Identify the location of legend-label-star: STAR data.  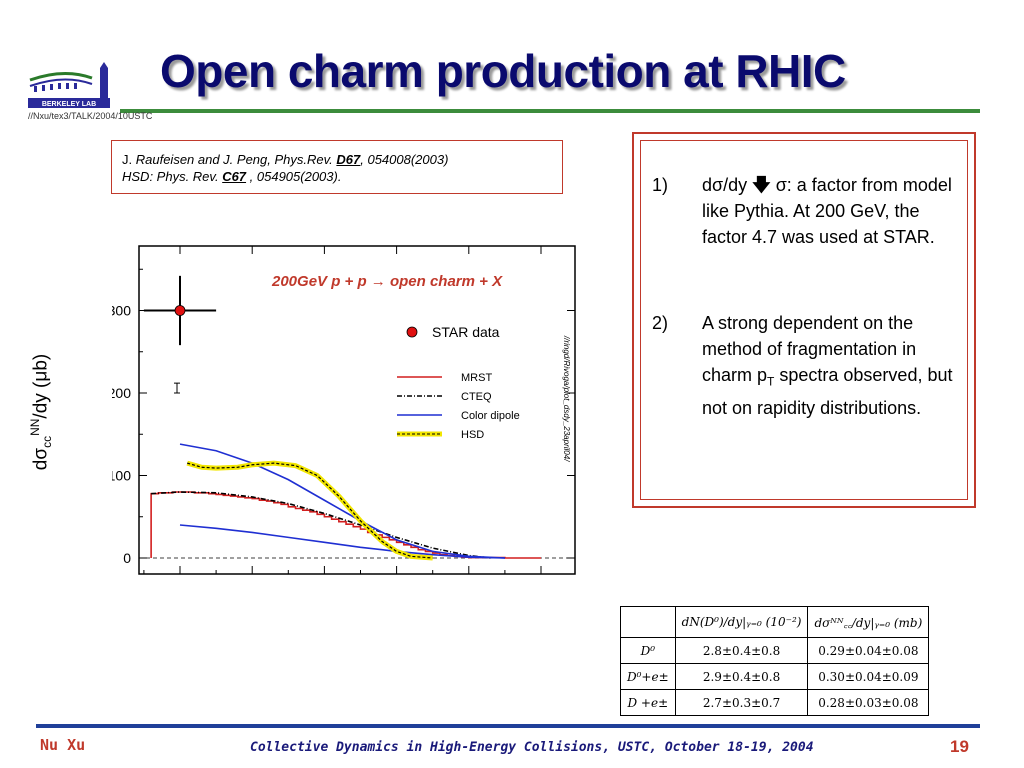
(466, 332).